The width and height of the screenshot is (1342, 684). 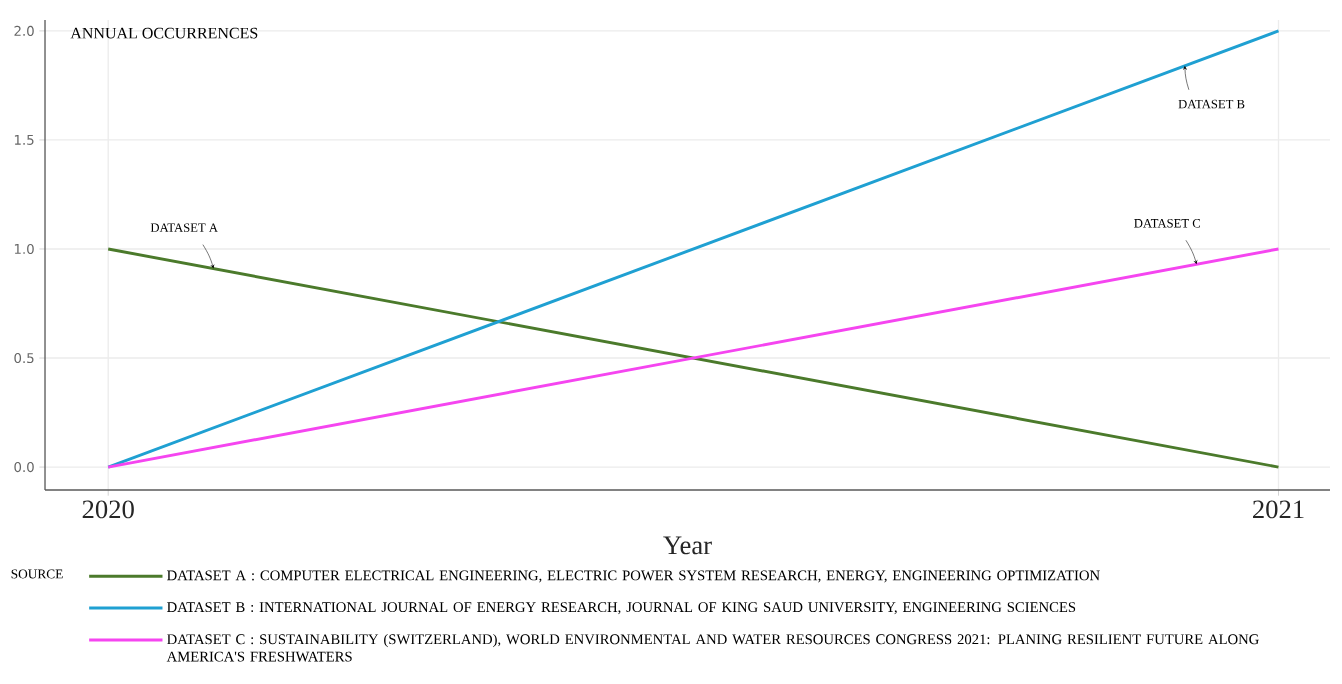 I want to click on y-tick-label: 0.5, so click(x=24, y=358).